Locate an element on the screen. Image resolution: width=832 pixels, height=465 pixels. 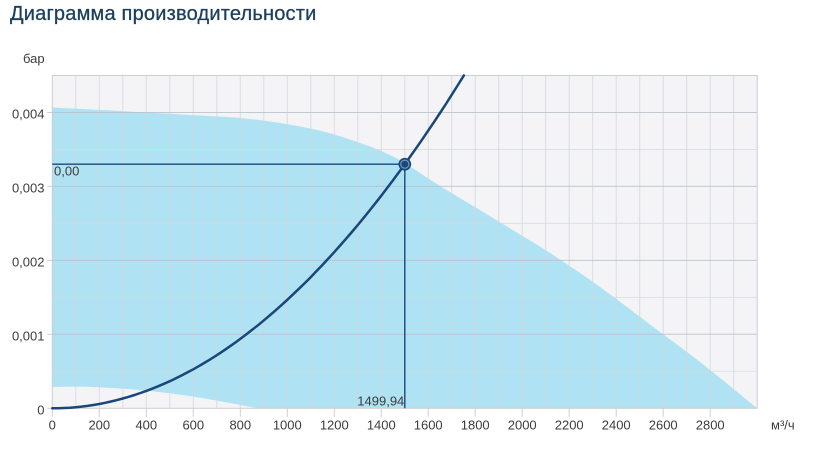
svg-text: 0,001 is located at coordinates (28, 335).